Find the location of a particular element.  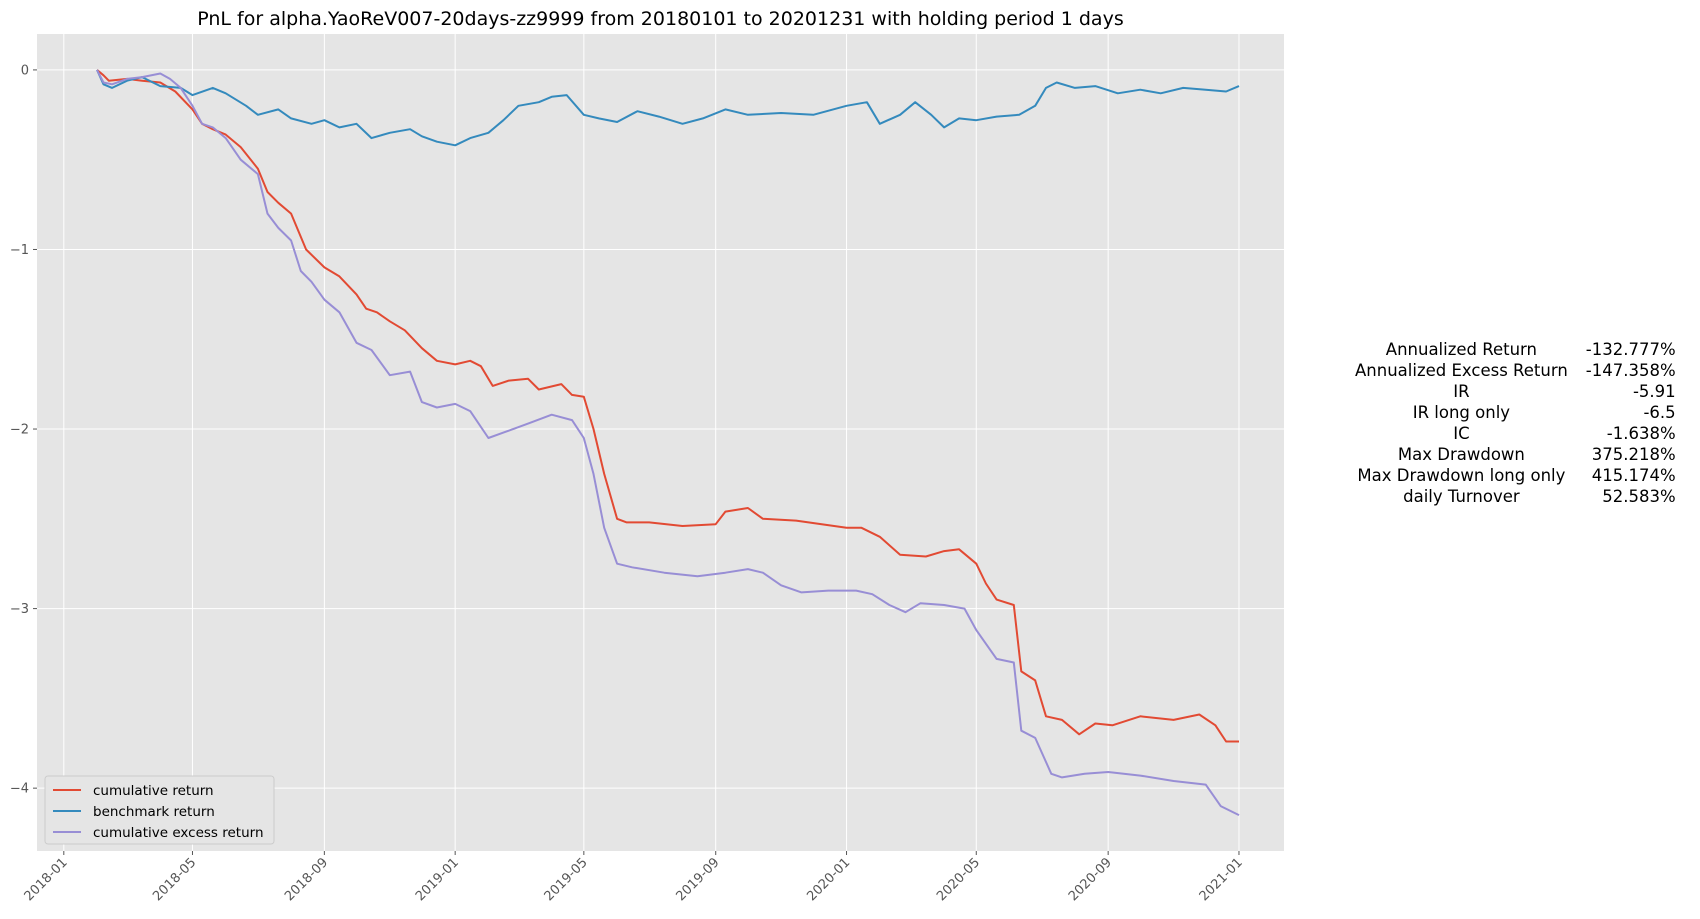

stat-row: daily Turnover 52.583% is located at coordinates (1515, 496).